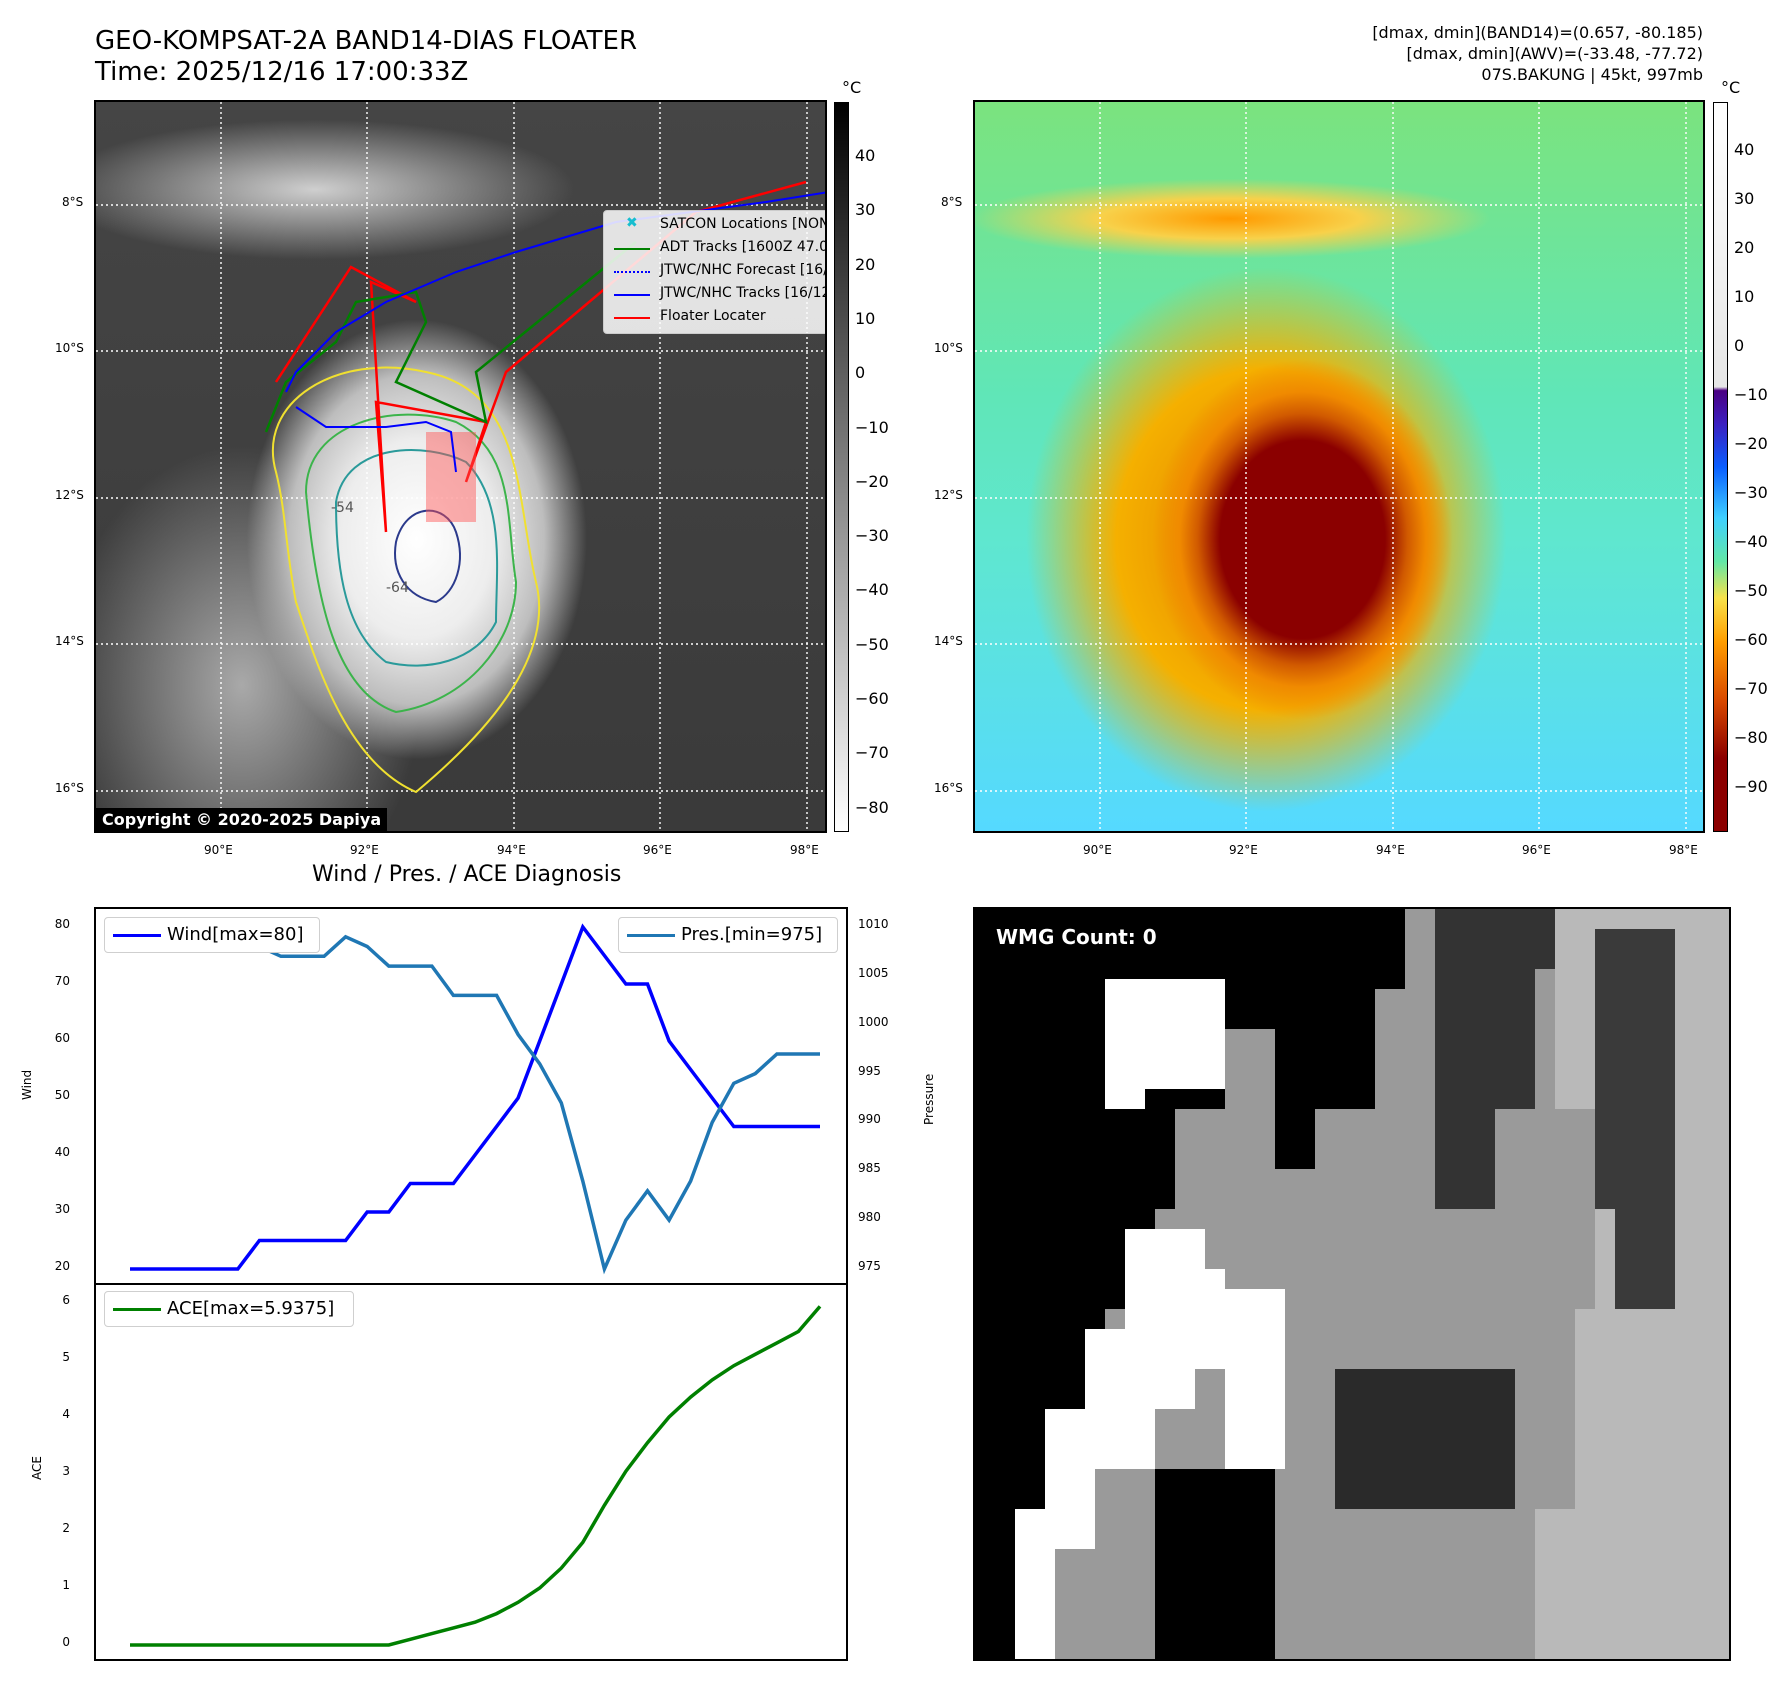 Image resolution: width=1788 pixels, height=1690 pixels. I want to click on ace-axis-tick: 0, so click(66, 1642).